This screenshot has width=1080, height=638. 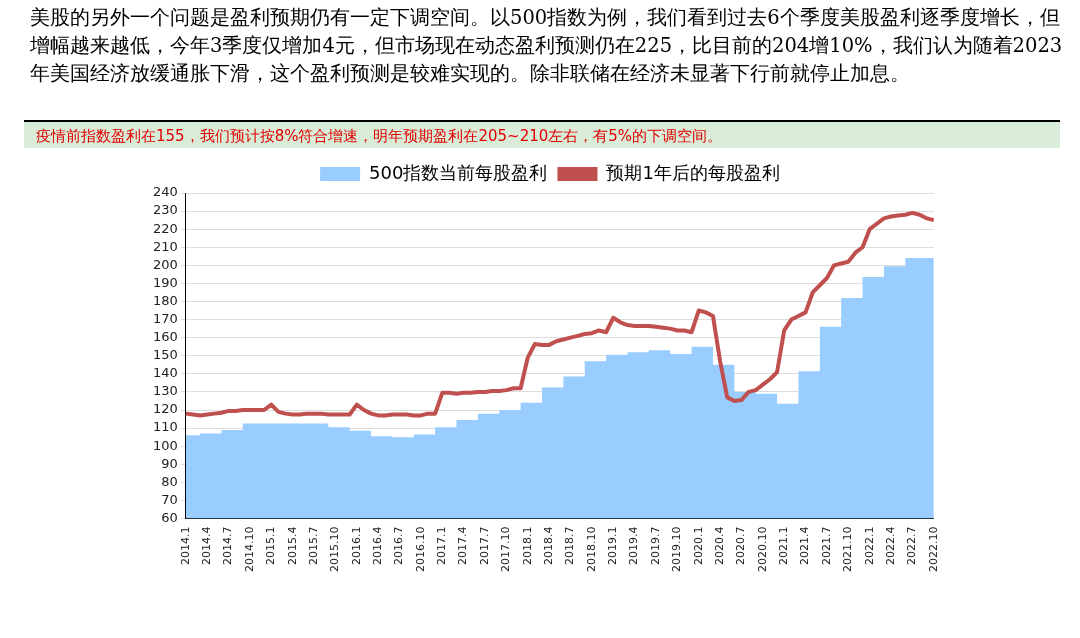 I want to click on x-tick-label: 2015.7, so click(x=313, y=546).